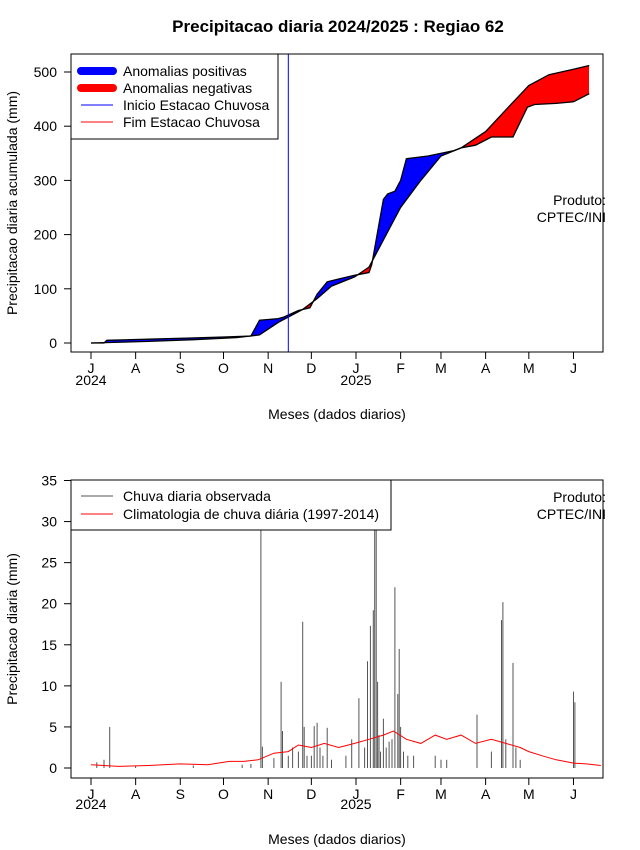  Describe the element at coordinates (49, 522) in the screenshot. I see `bottom-y-tick-label: 30` at that location.